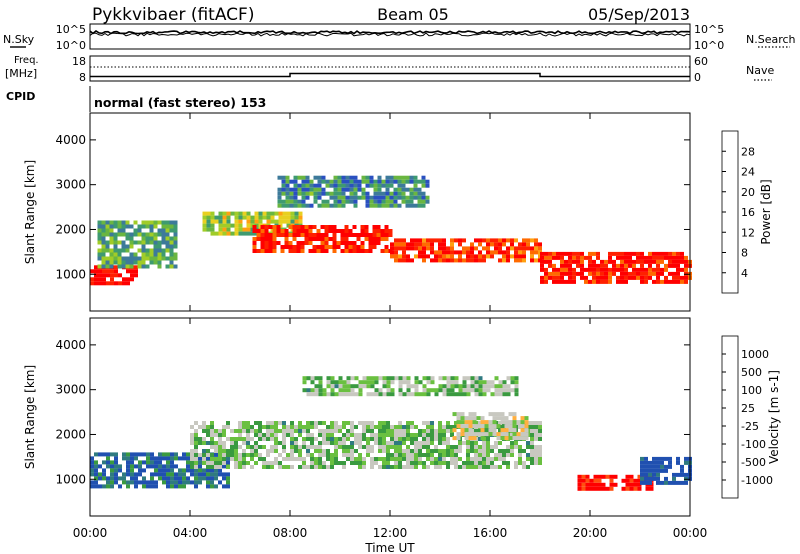  Describe the element at coordinates (748, 232) in the screenshot. I see `power-colorbar-label: 12` at that location.